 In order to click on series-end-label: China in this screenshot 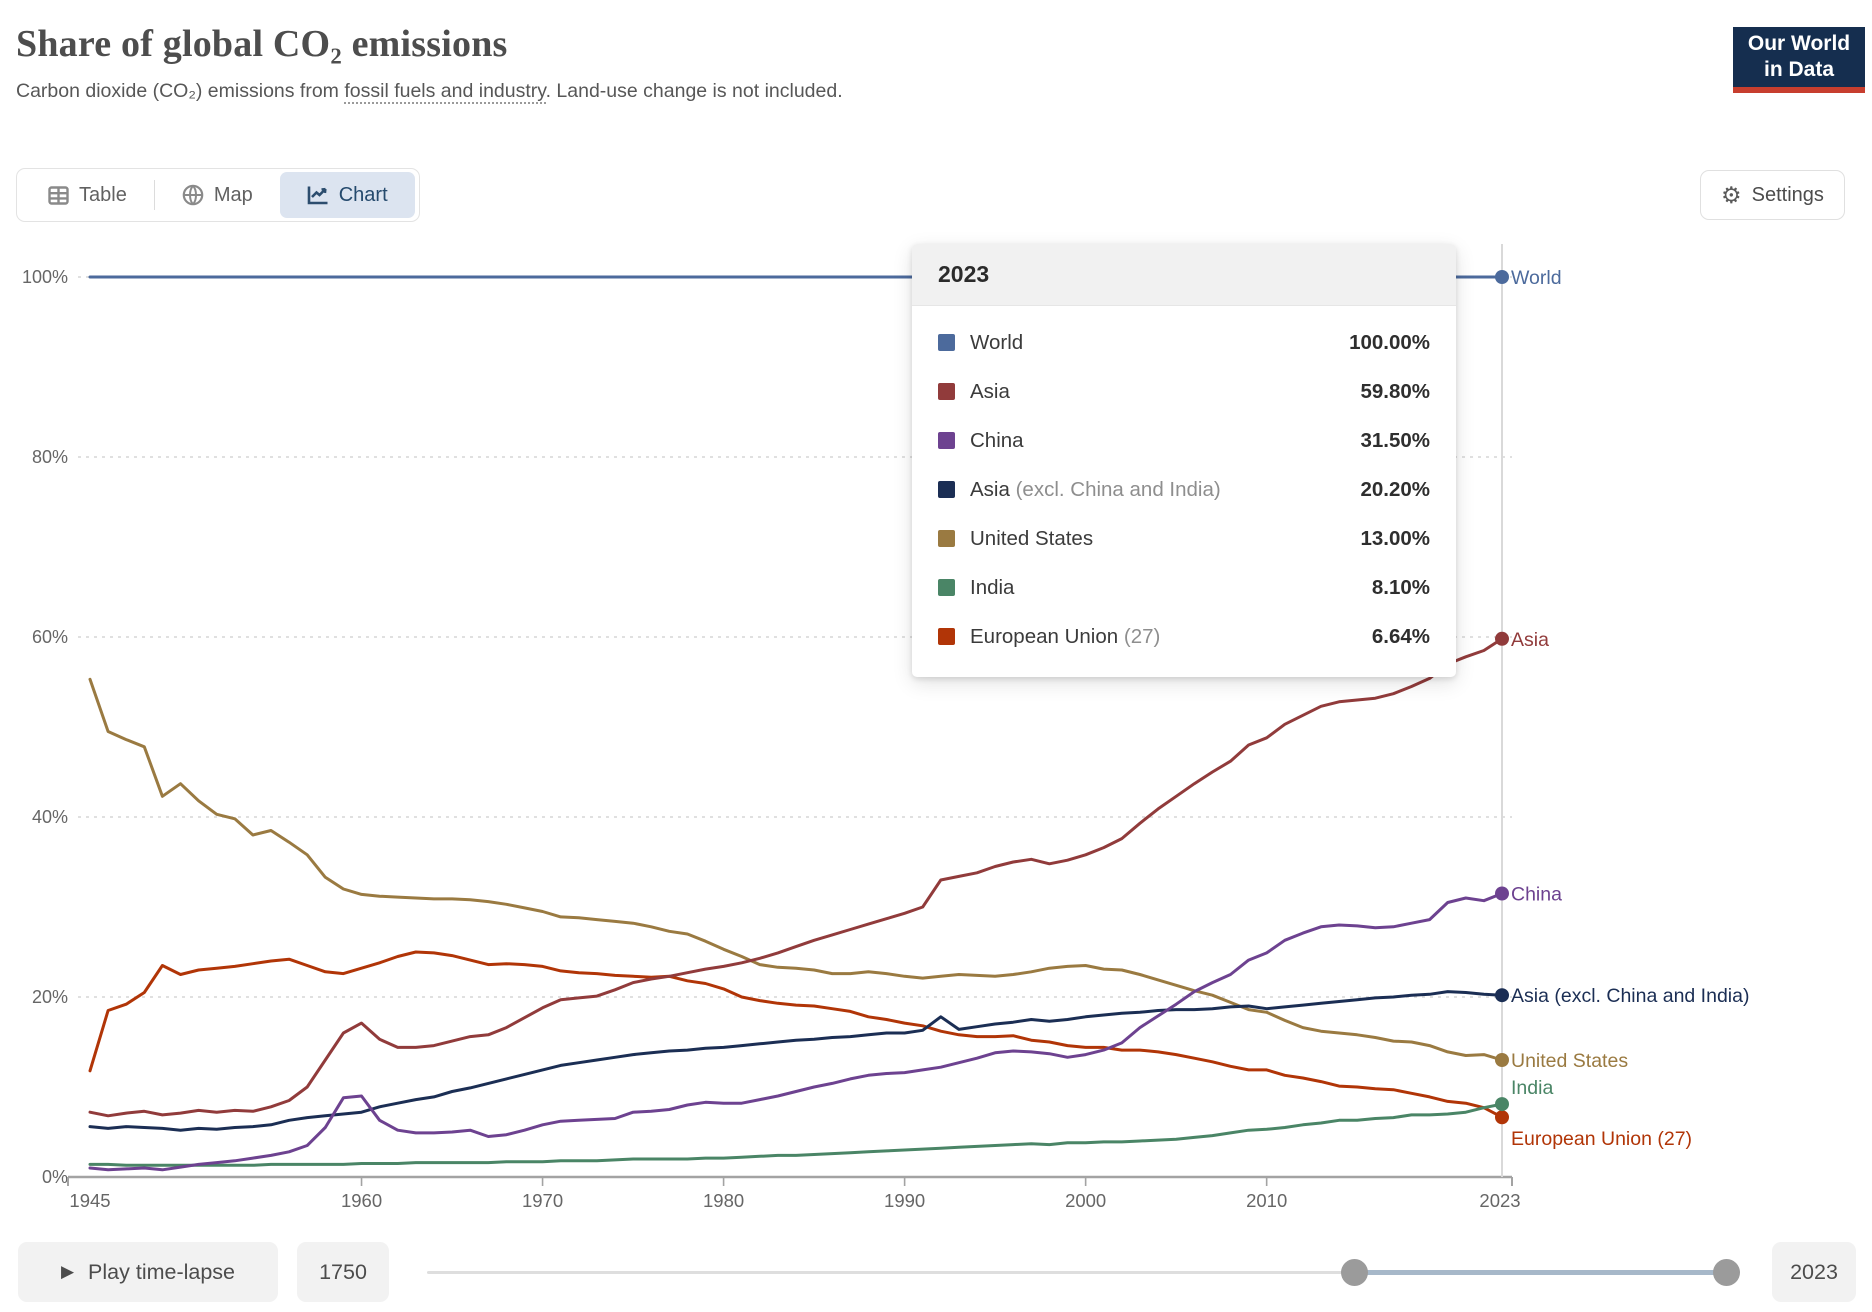, I will do `click(1536, 895)`.